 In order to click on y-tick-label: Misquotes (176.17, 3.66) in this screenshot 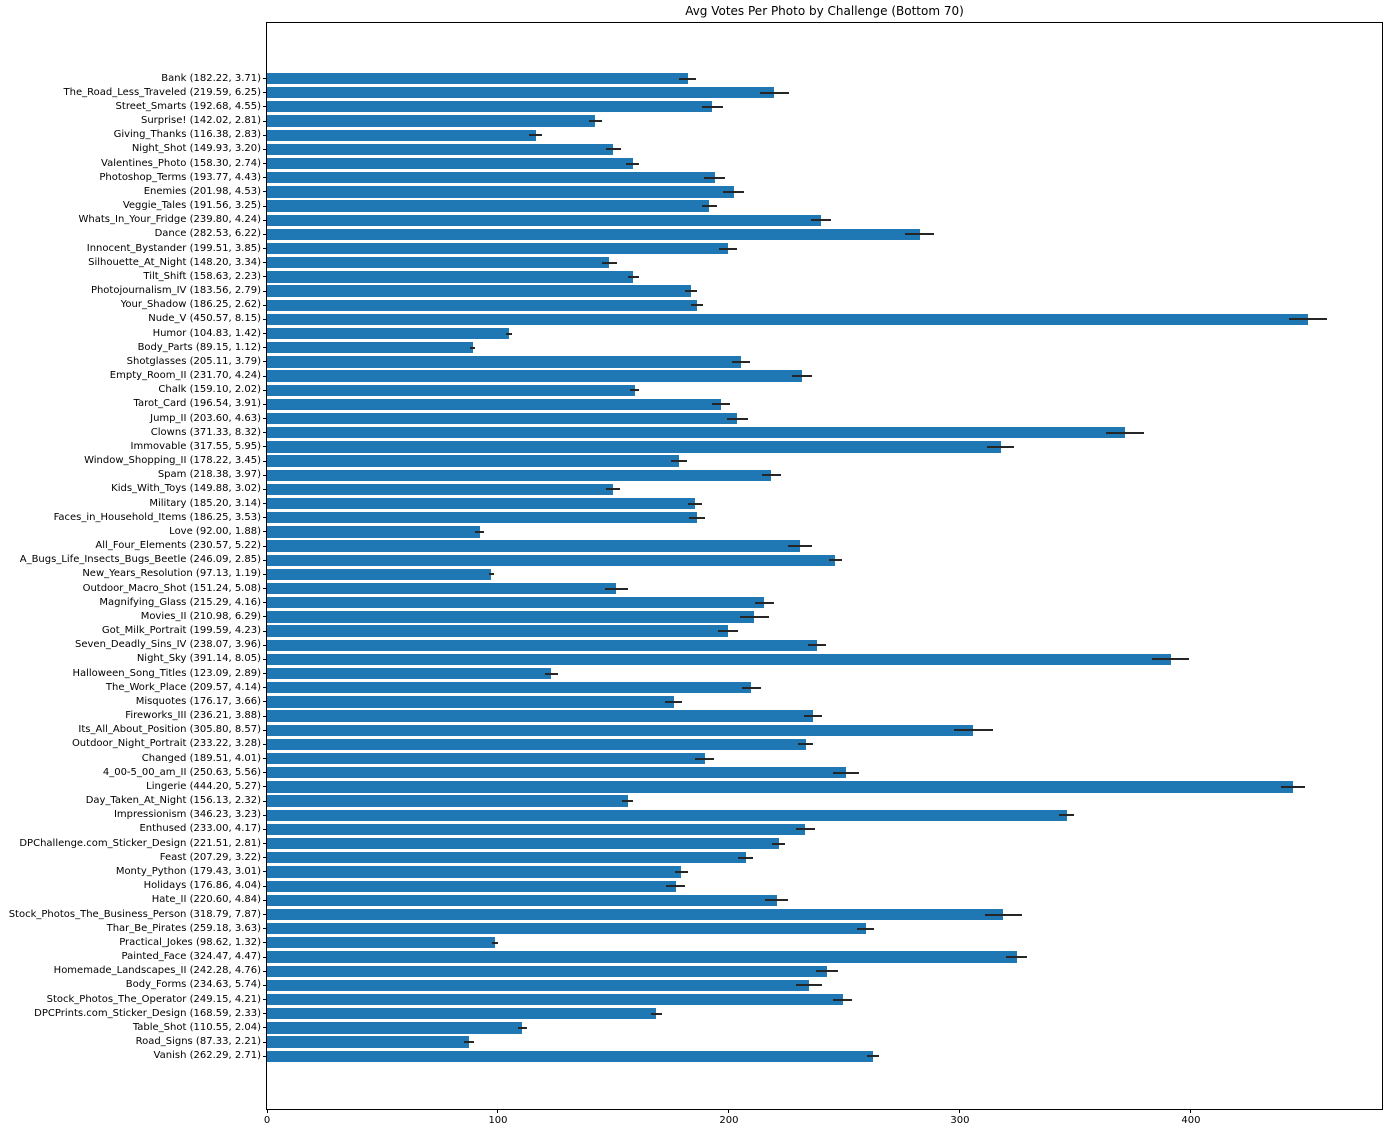, I will do `click(198, 701)`.